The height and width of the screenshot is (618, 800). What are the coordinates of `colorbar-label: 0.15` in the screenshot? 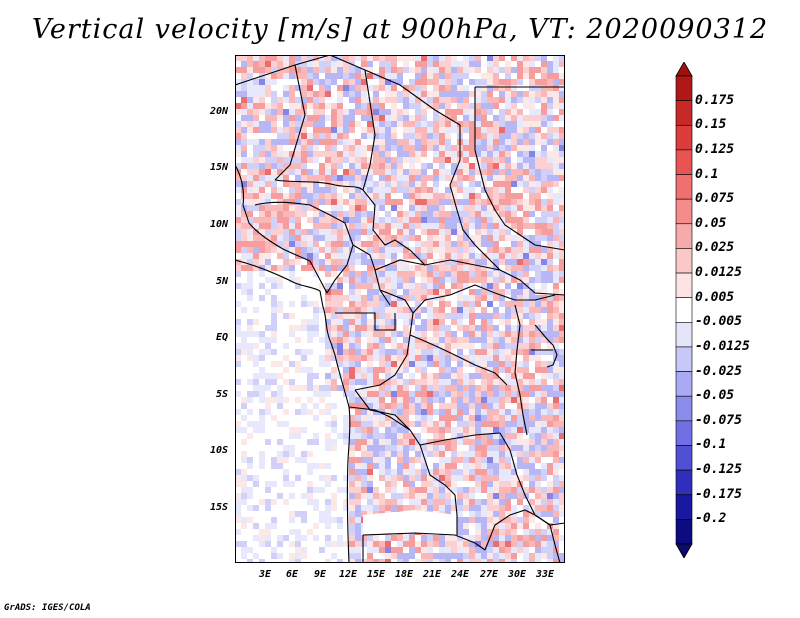 It's located at (711, 125).